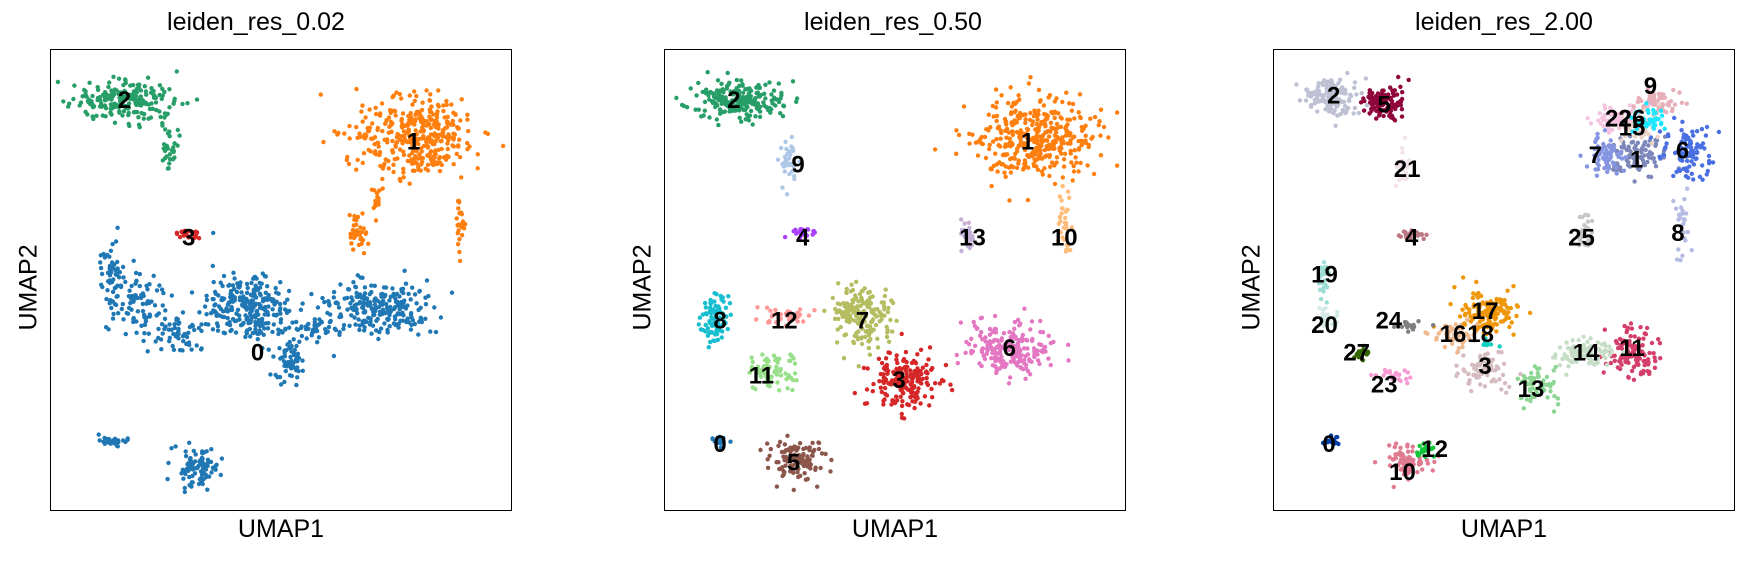  I want to click on cluster-13-points, so click(1538, 389).